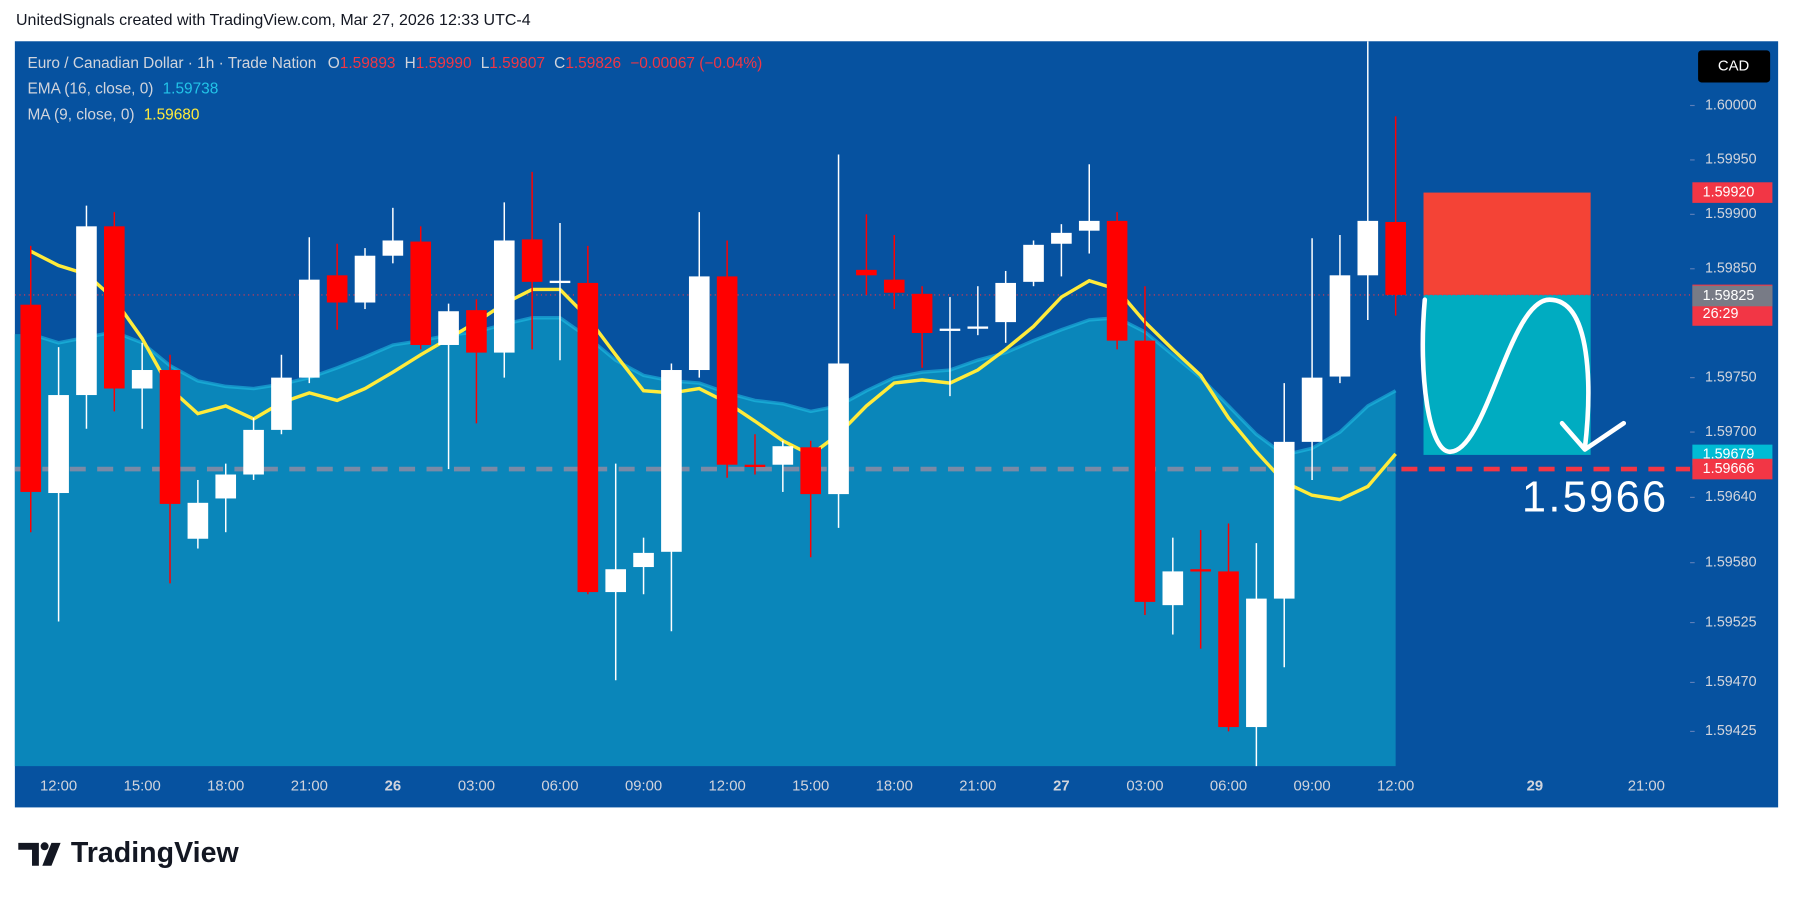 The image size is (1793, 899). What do you see at coordinates (444, 63) in the screenshot?
I see `ohlc-value: 1.59990` at bounding box center [444, 63].